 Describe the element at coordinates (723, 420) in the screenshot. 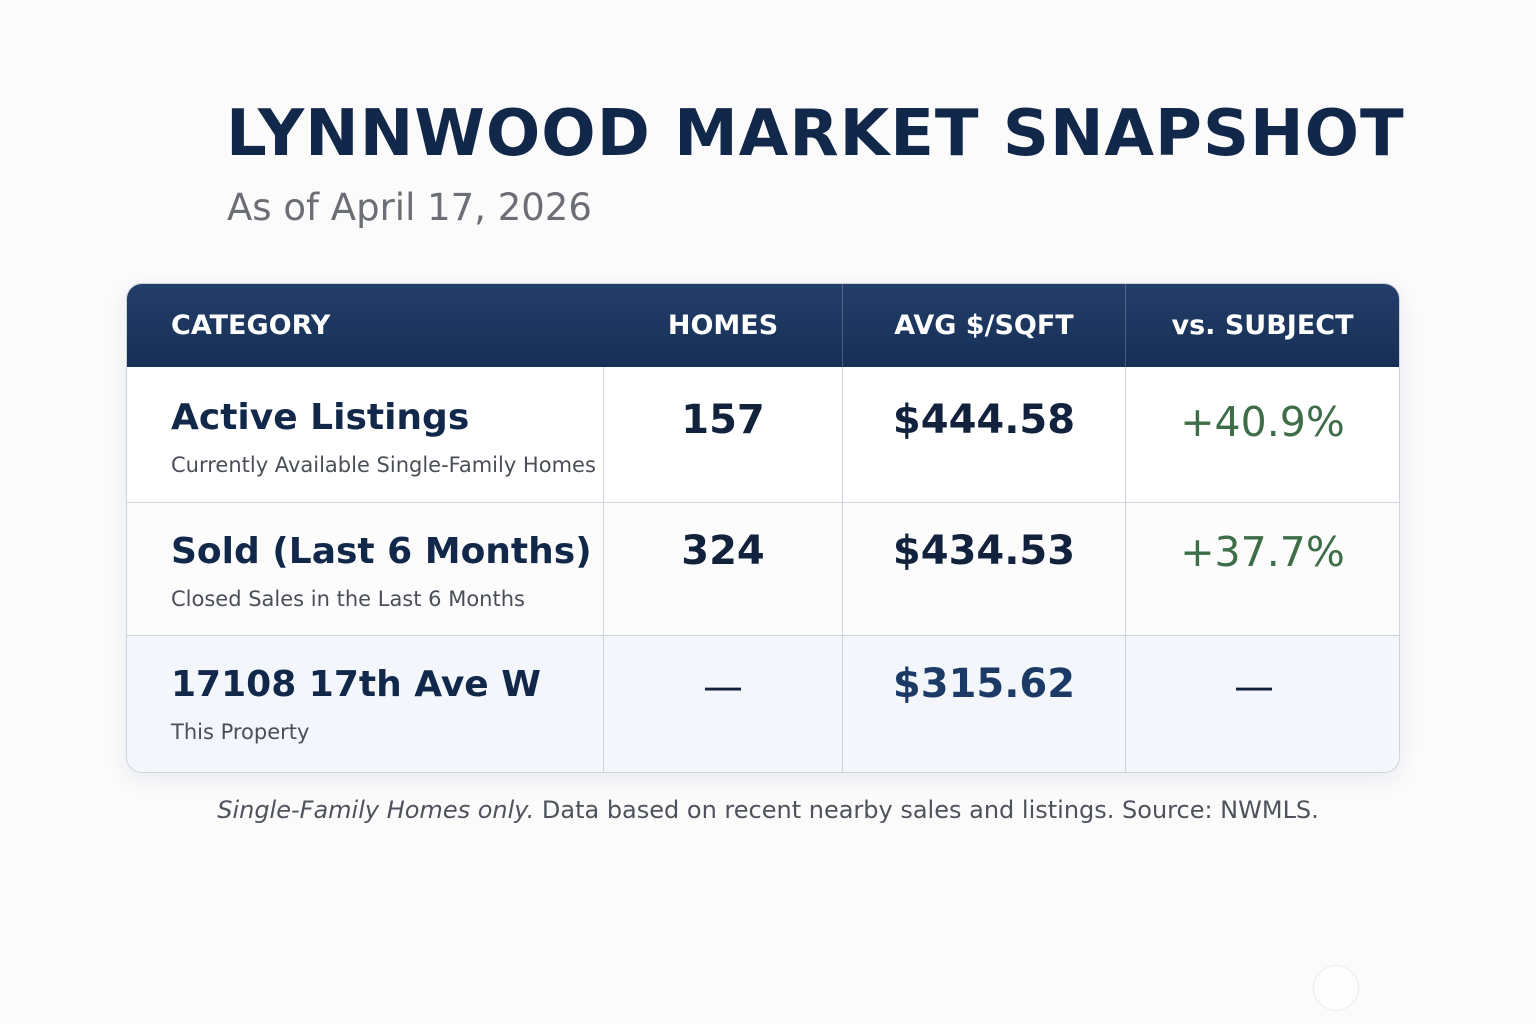

I see `row-homes: 157` at that location.